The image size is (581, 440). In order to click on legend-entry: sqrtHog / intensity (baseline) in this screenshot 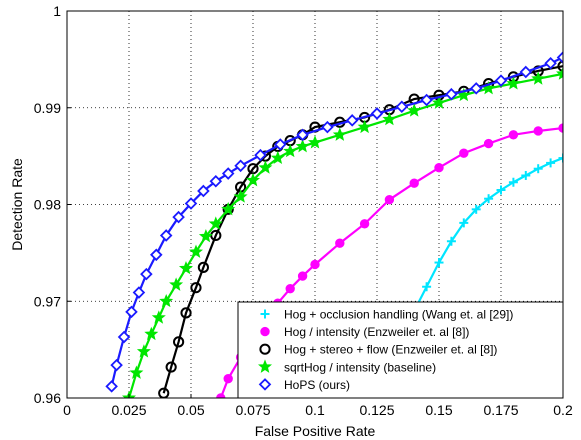, I will do `click(347, 366)`.